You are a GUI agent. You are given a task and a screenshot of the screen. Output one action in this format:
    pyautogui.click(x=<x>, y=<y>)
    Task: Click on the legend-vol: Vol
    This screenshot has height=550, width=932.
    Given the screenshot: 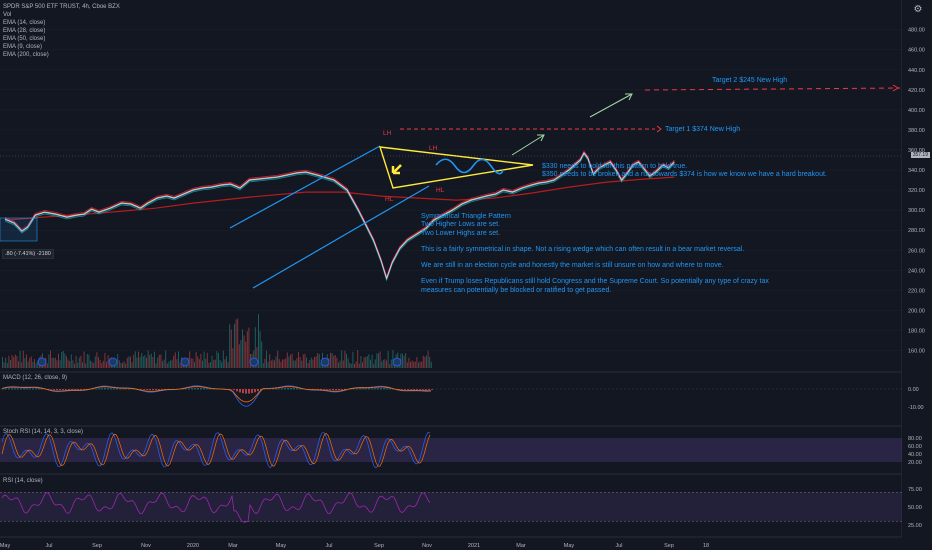 What is the action you would take?
    pyautogui.click(x=7, y=15)
    